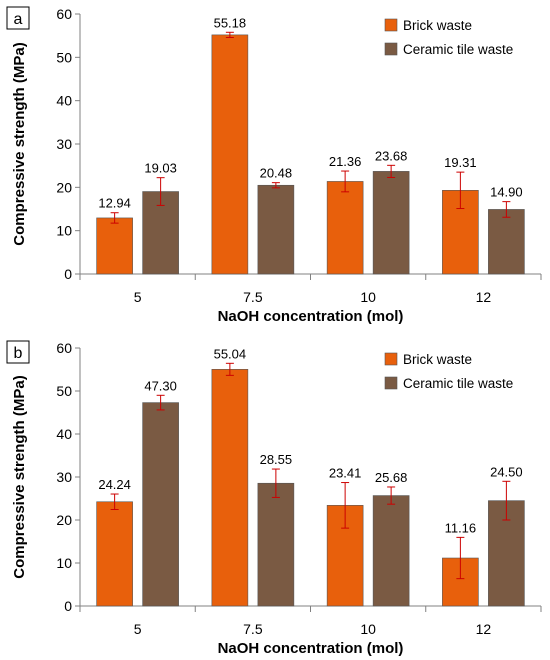  Describe the element at coordinates (276, 173) in the screenshot. I see `data-label: 20.48` at that location.